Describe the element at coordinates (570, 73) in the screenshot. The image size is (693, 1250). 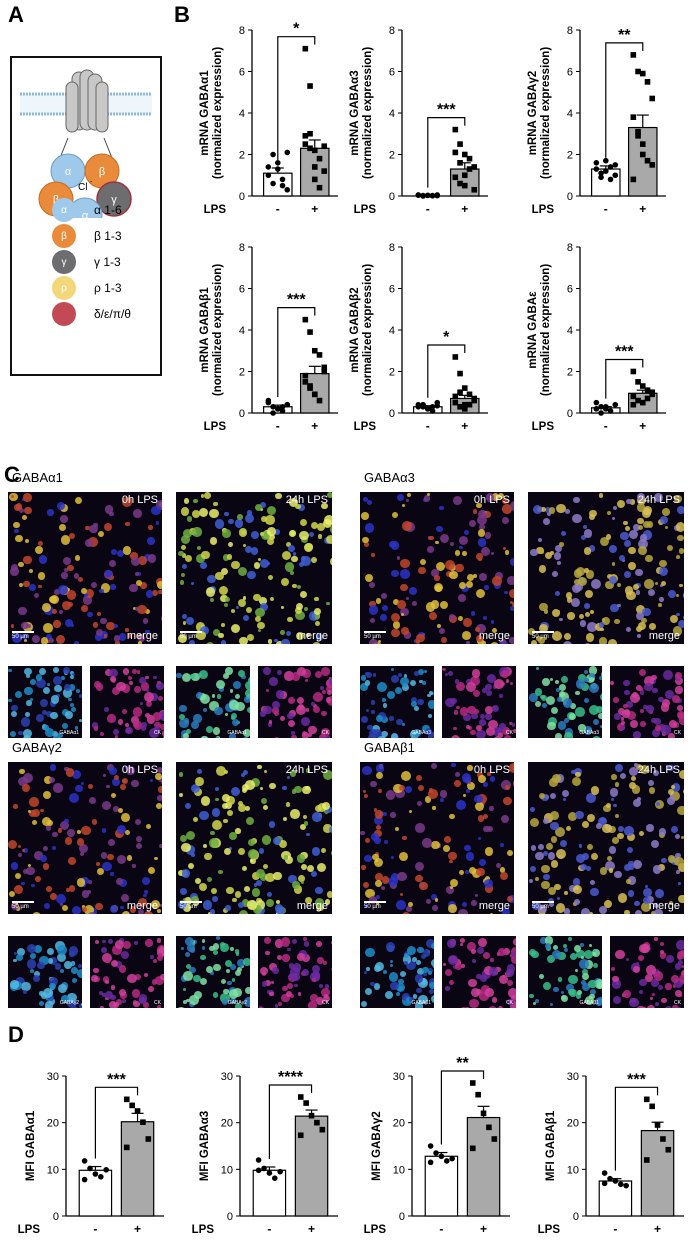
I see `y-tick-label: 6` at that location.